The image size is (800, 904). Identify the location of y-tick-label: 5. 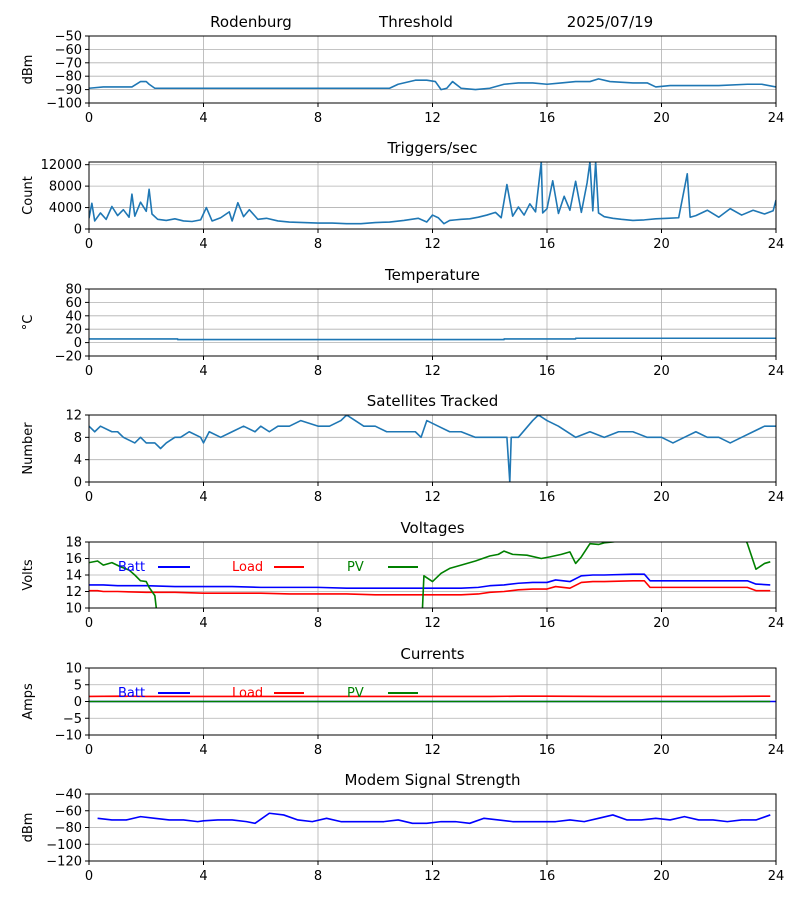
(78, 685).